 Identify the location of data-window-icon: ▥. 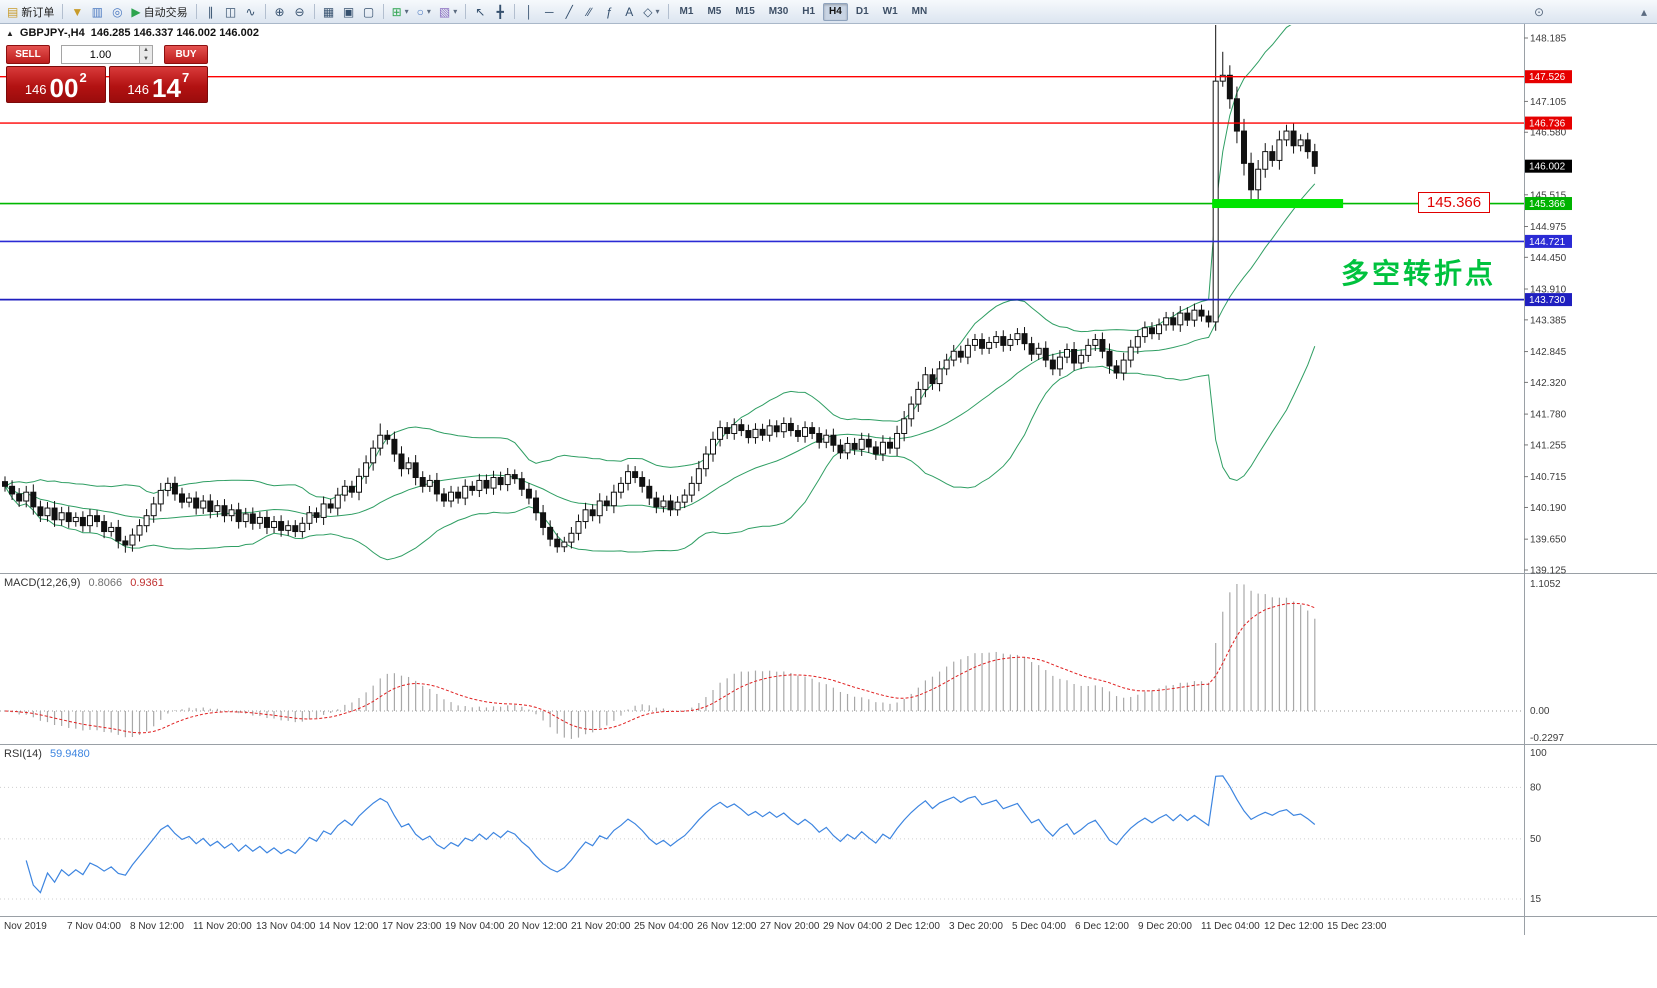
(97, 11).